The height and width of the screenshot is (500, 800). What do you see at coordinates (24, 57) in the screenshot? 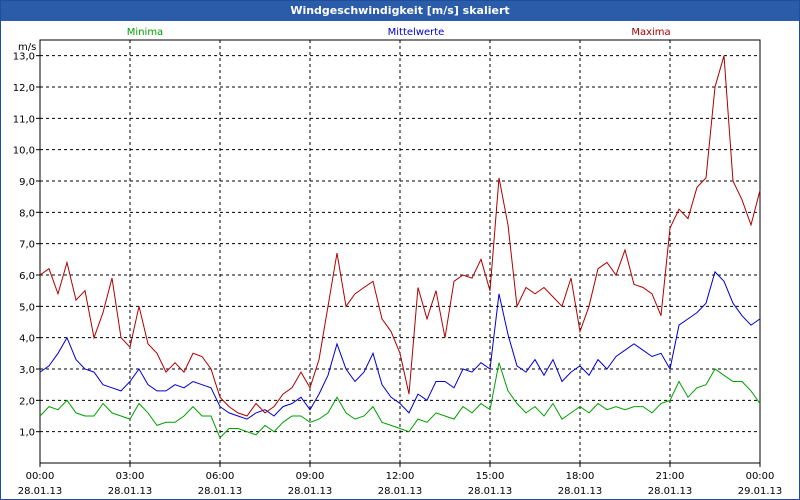
I see `y-tick-label: 13,0` at bounding box center [24, 57].